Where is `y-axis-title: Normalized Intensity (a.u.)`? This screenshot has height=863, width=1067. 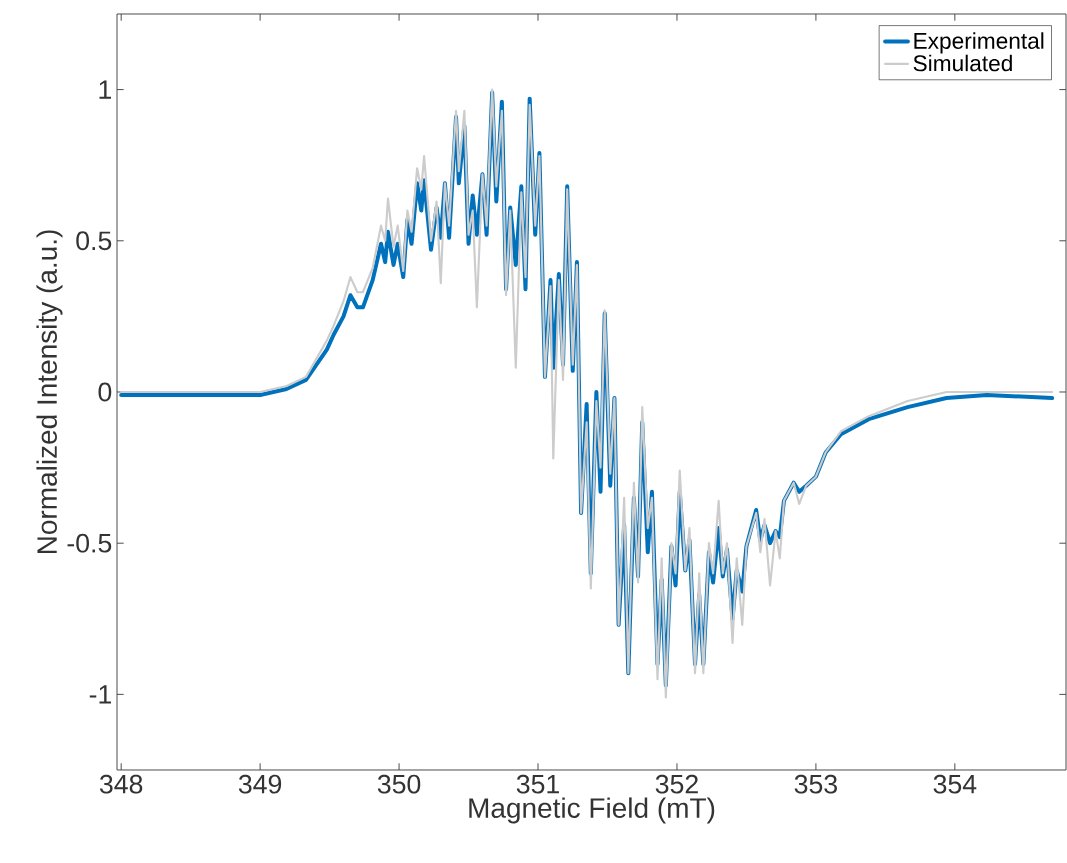 y-axis-title: Normalized Intensity (a.u.) is located at coordinates (49, 392).